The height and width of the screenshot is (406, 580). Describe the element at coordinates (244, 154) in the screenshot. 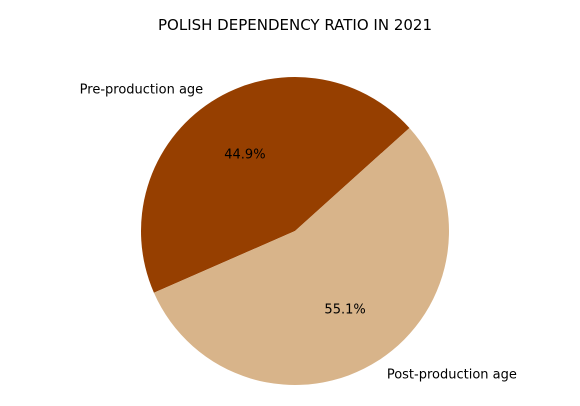

I see `slice-percent-label-0: 44.9%` at that location.